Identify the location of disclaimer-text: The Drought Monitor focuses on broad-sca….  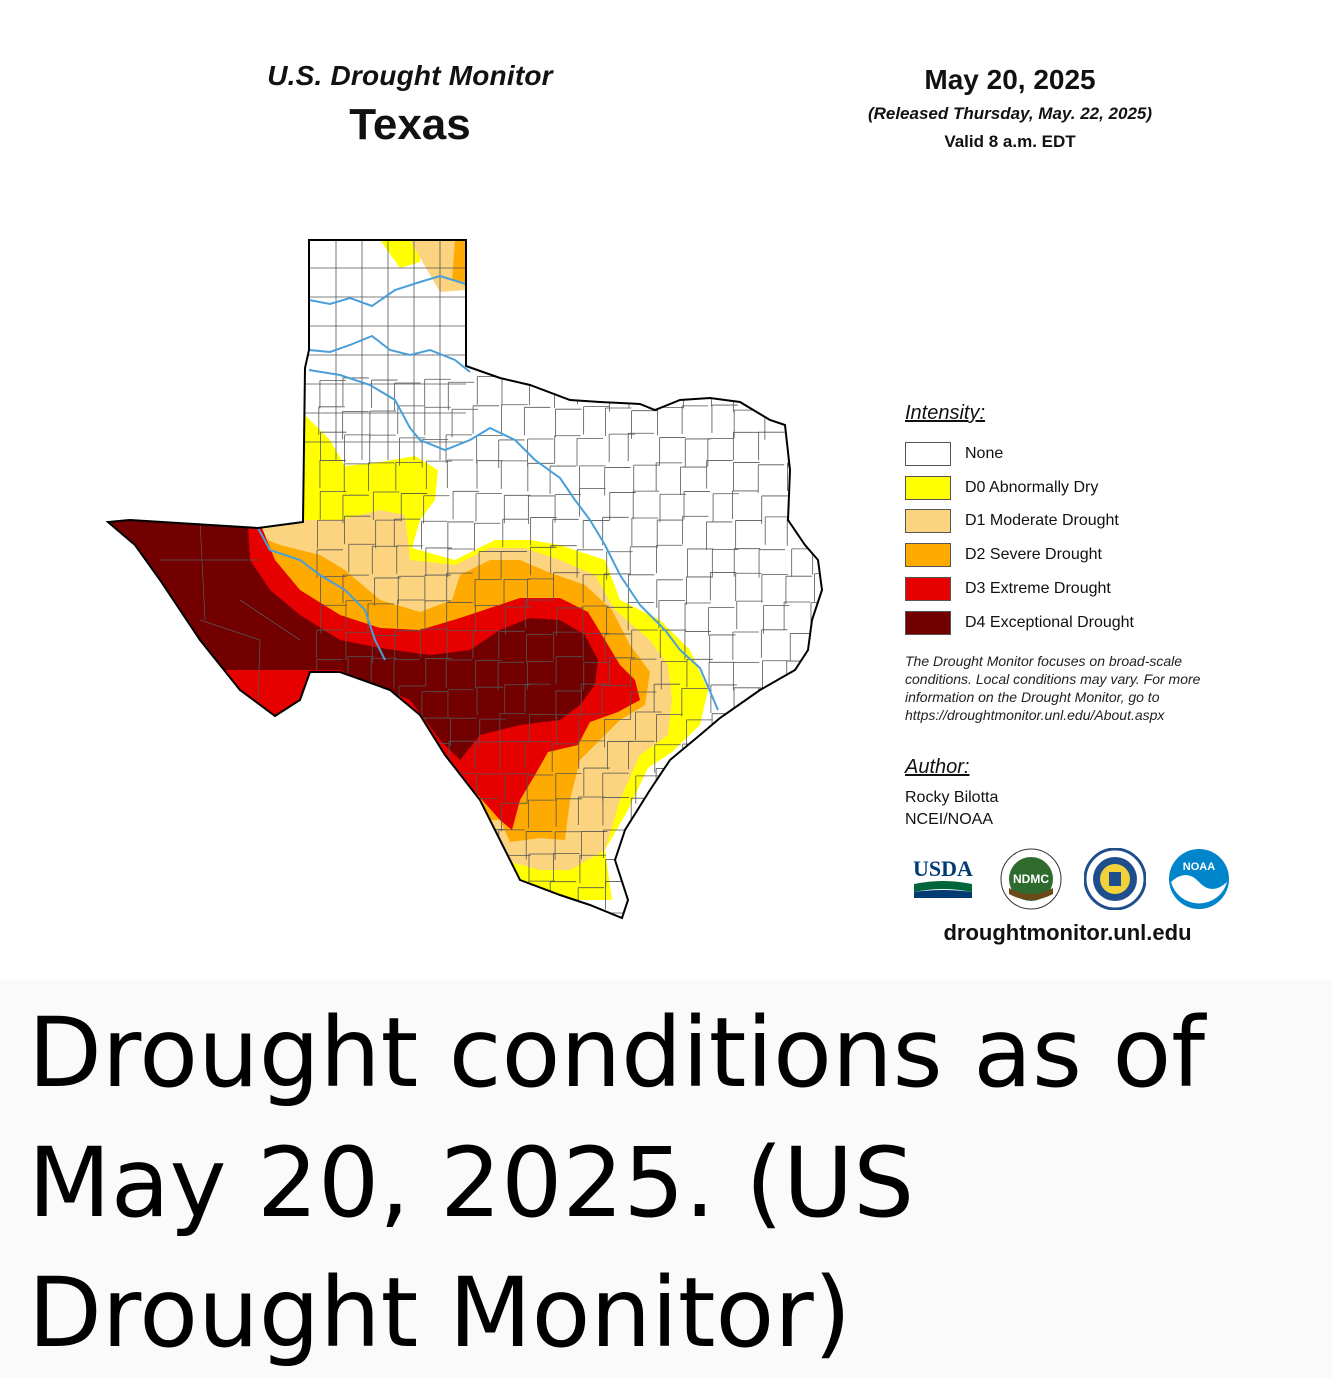
(1053, 688).